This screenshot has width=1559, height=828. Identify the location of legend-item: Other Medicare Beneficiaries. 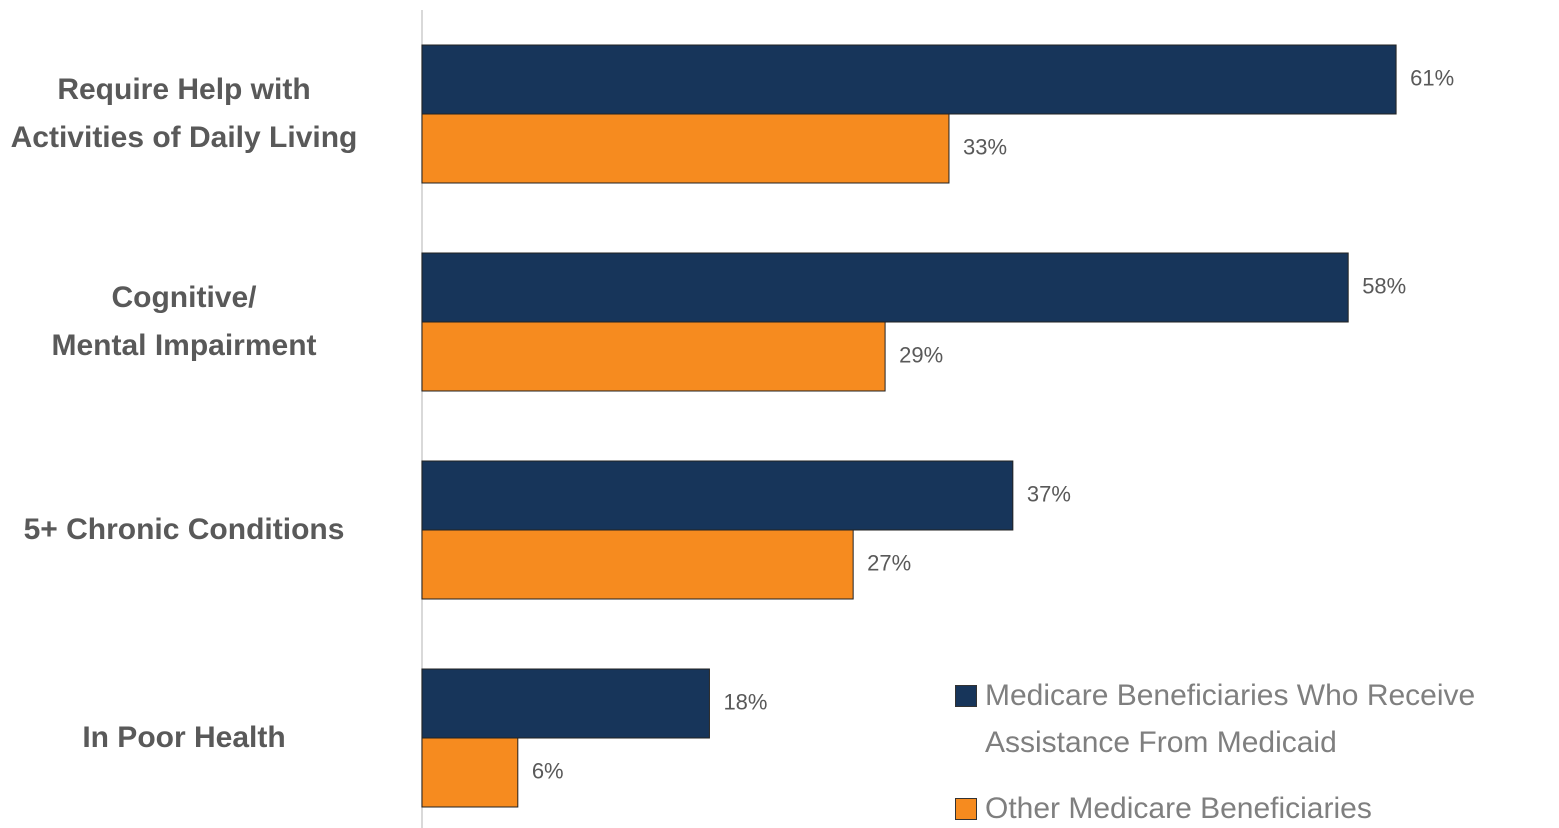
(1255, 806).